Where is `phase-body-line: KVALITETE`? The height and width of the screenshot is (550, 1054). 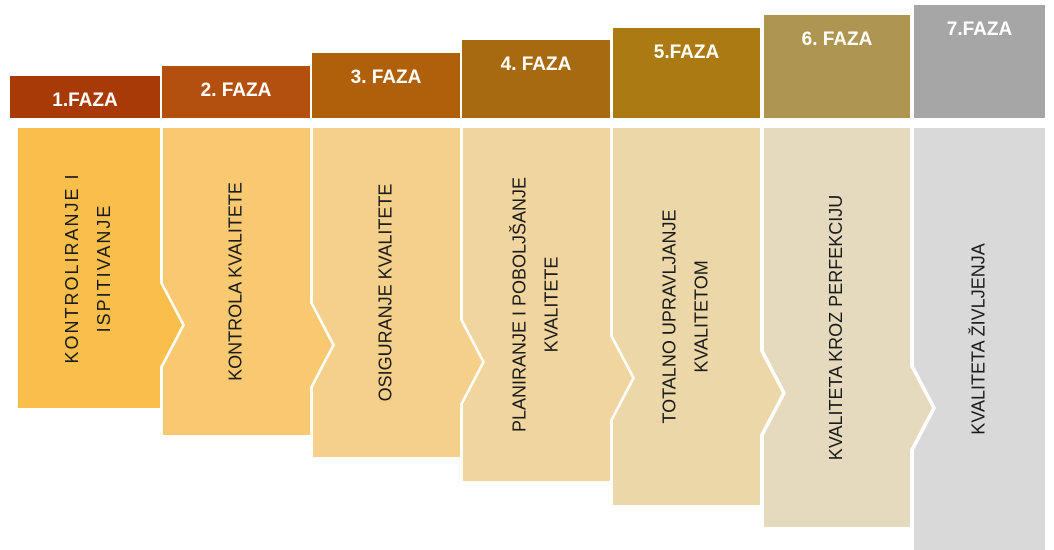 phase-body-line: KVALITETE is located at coordinates (551, 305).